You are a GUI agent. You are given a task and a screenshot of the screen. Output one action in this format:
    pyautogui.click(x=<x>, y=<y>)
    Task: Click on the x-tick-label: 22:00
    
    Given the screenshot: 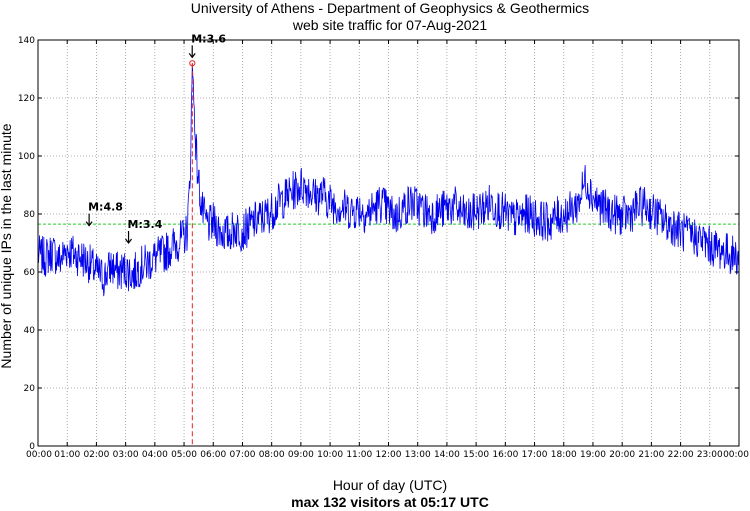 What is the action you would take?
    pyautogui.click(x=681, y=455)
    